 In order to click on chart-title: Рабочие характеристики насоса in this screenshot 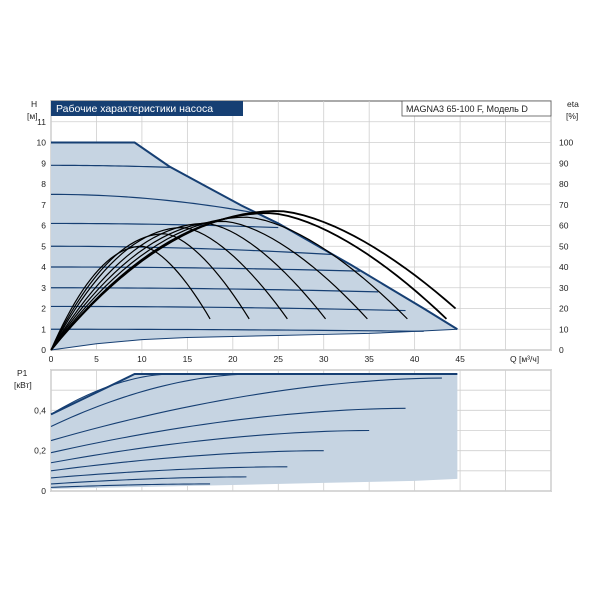, I will do `click(134, 109)`.